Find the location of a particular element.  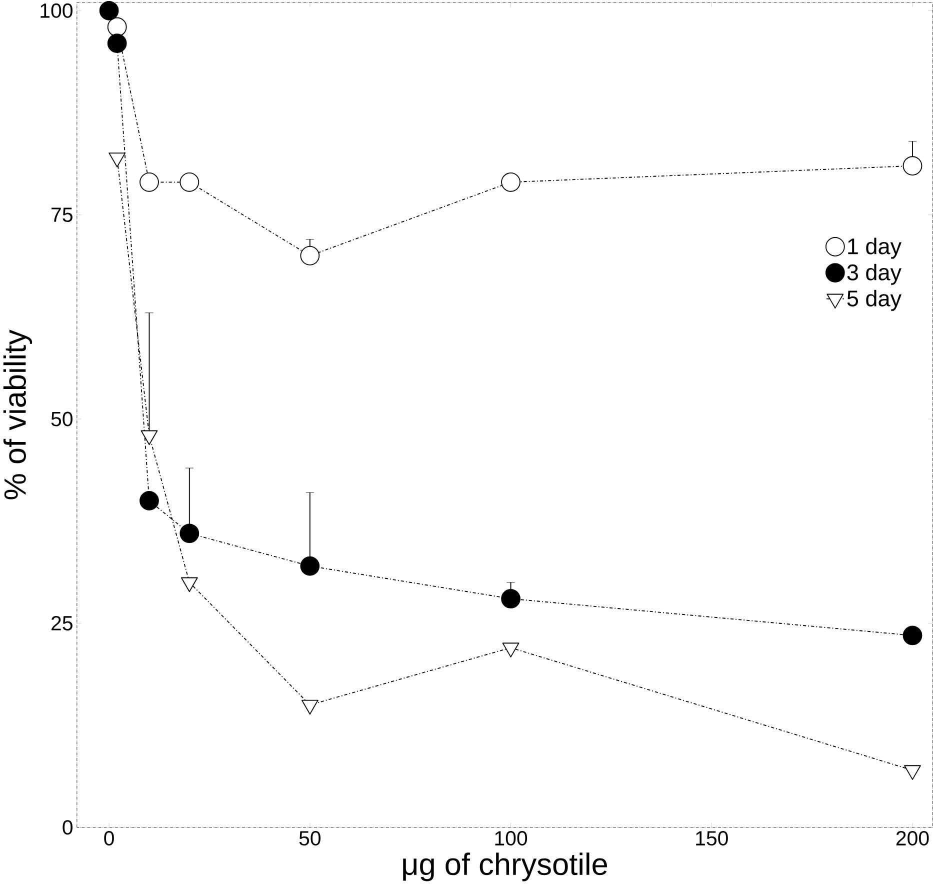

y-axis-title: % of viability is located at coordinates (17, 415).